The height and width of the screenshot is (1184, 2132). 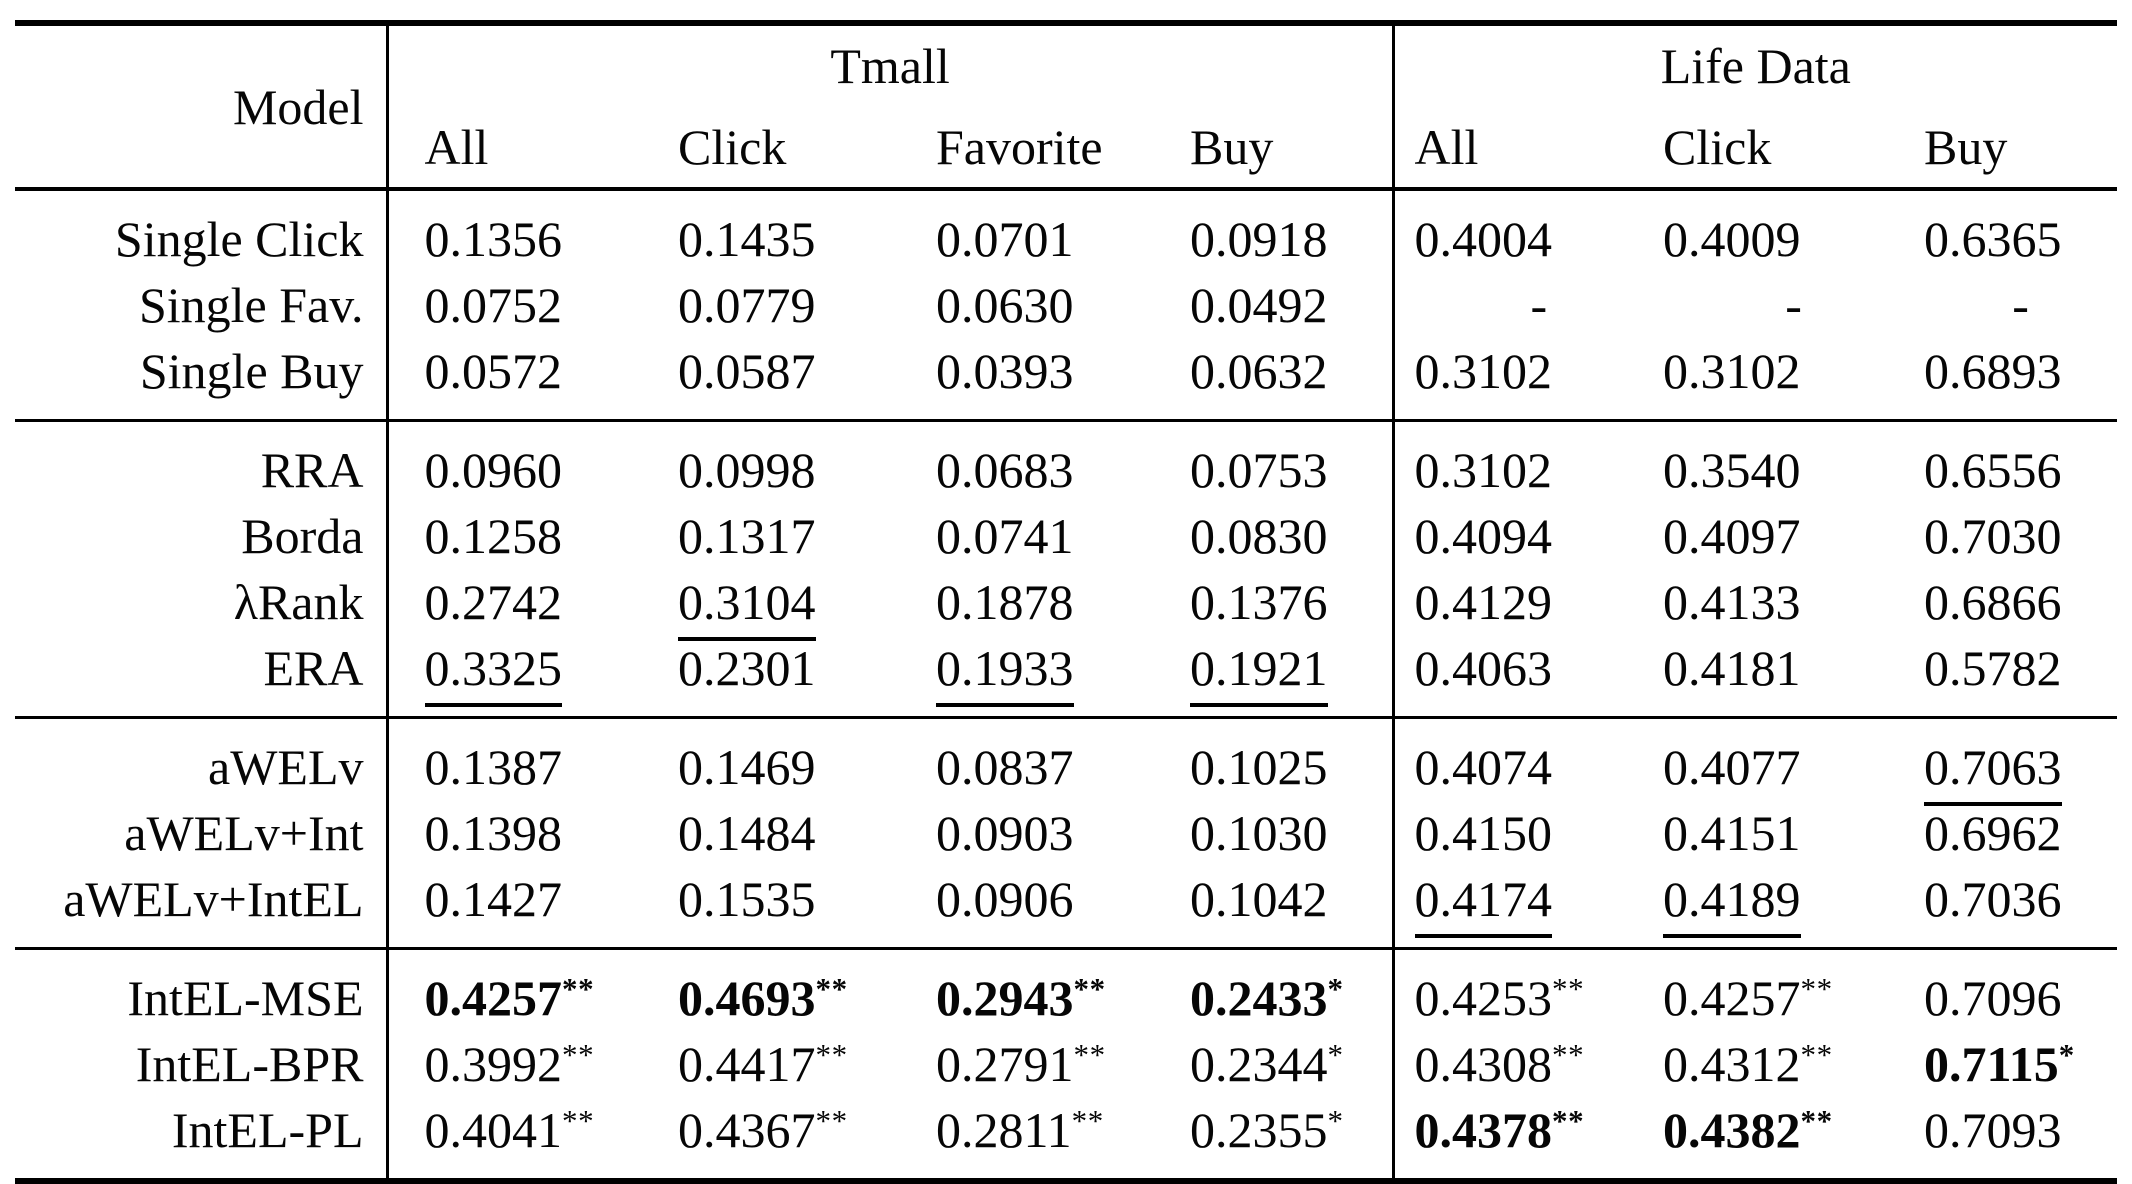 What do you see at coordinates (1748, 1064) in the screenshot?
I see `metric-value: 0.4312**` at bounding box center [1748, 1064].